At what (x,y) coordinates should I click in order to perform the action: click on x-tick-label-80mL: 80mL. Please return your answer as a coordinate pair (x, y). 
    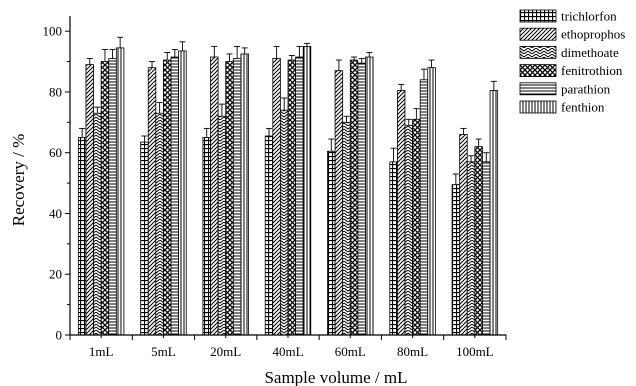
    Looking at the image, I should click on (412, 351).